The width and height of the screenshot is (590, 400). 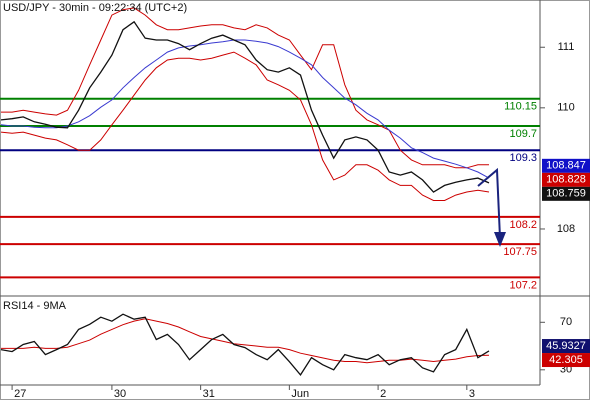 What do you see at coordinates (500, 239) in the screenshot?
I see `arrow-head` at bounding box center [500, 239].